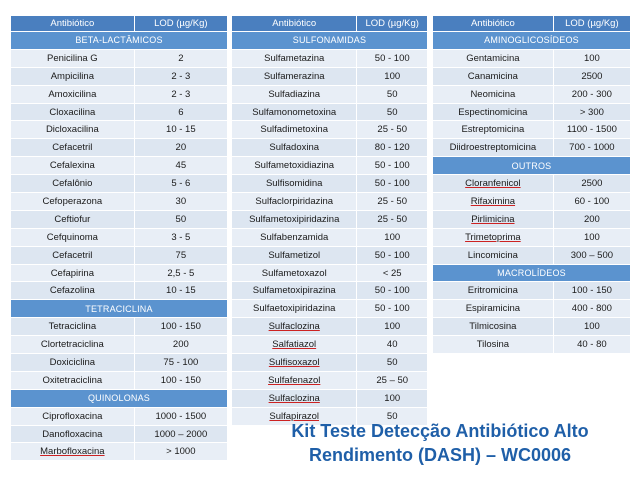 This screenshot has width=640, height=480. What do you see at coordinates (181, 452) in the screenshot?
I see `lod-value-cell: > 1000` at bounding box center [181, 452].